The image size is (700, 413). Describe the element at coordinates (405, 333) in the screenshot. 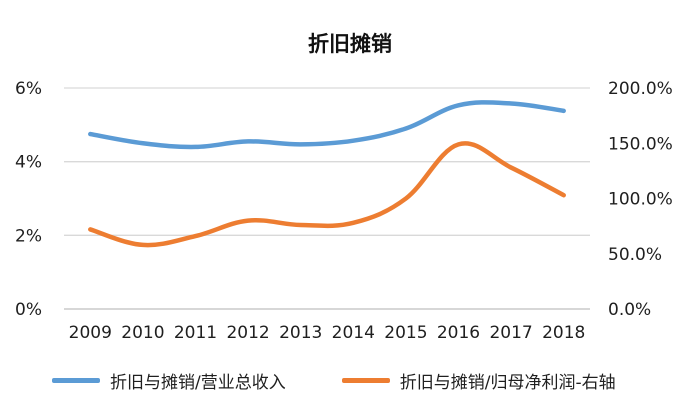

I see `x-axis-tick-label: 2015` at that location.